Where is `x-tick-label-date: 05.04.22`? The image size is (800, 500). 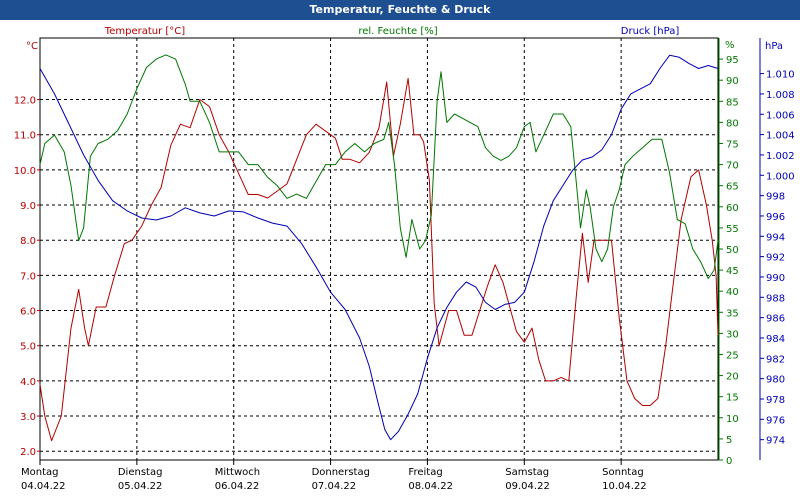 x-tick-label-date: 05.04.22 is located at coordinates (140, 486).